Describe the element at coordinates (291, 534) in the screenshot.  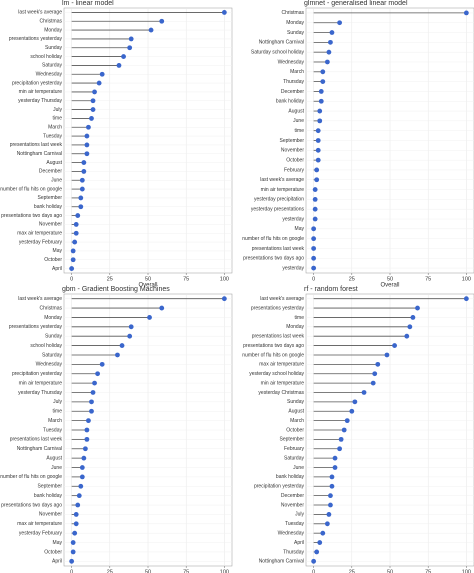
I see `y-tick-label: Wednesday` at that location.